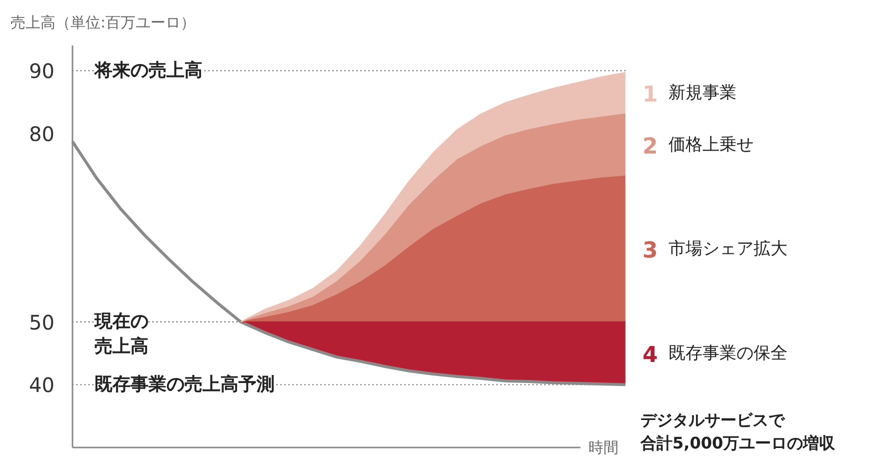 This screenshot has width=871, height=460. Describe the element at coordinates (121, 333) in the screenshot. I see `ref-line-label: 現在の売上高` at that location.